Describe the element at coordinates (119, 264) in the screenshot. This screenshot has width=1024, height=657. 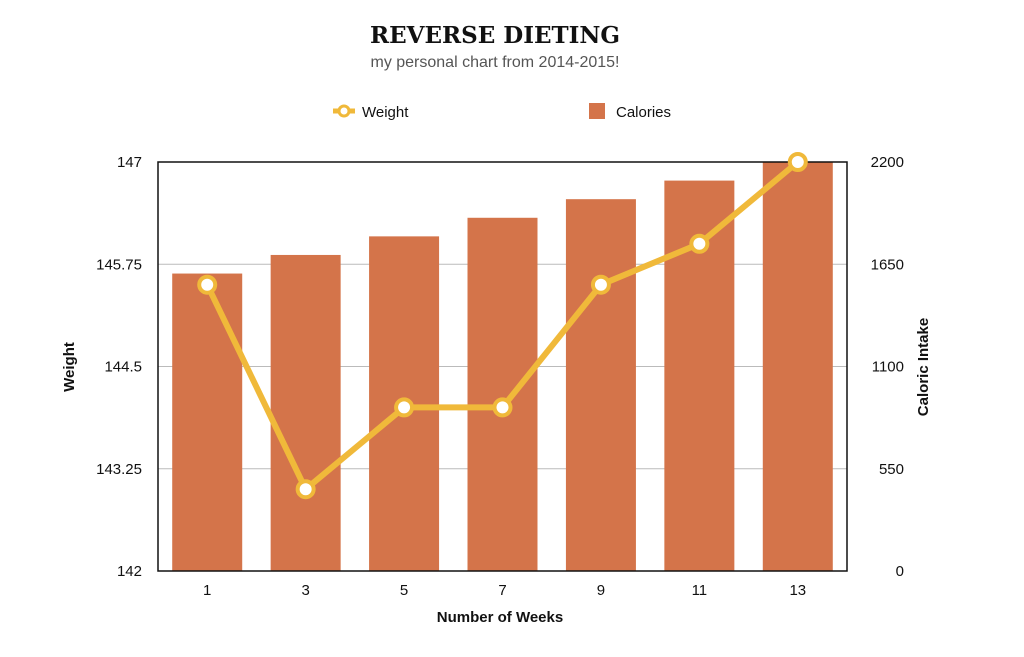
I see `y-left-tick-label: 145.75` at that location.